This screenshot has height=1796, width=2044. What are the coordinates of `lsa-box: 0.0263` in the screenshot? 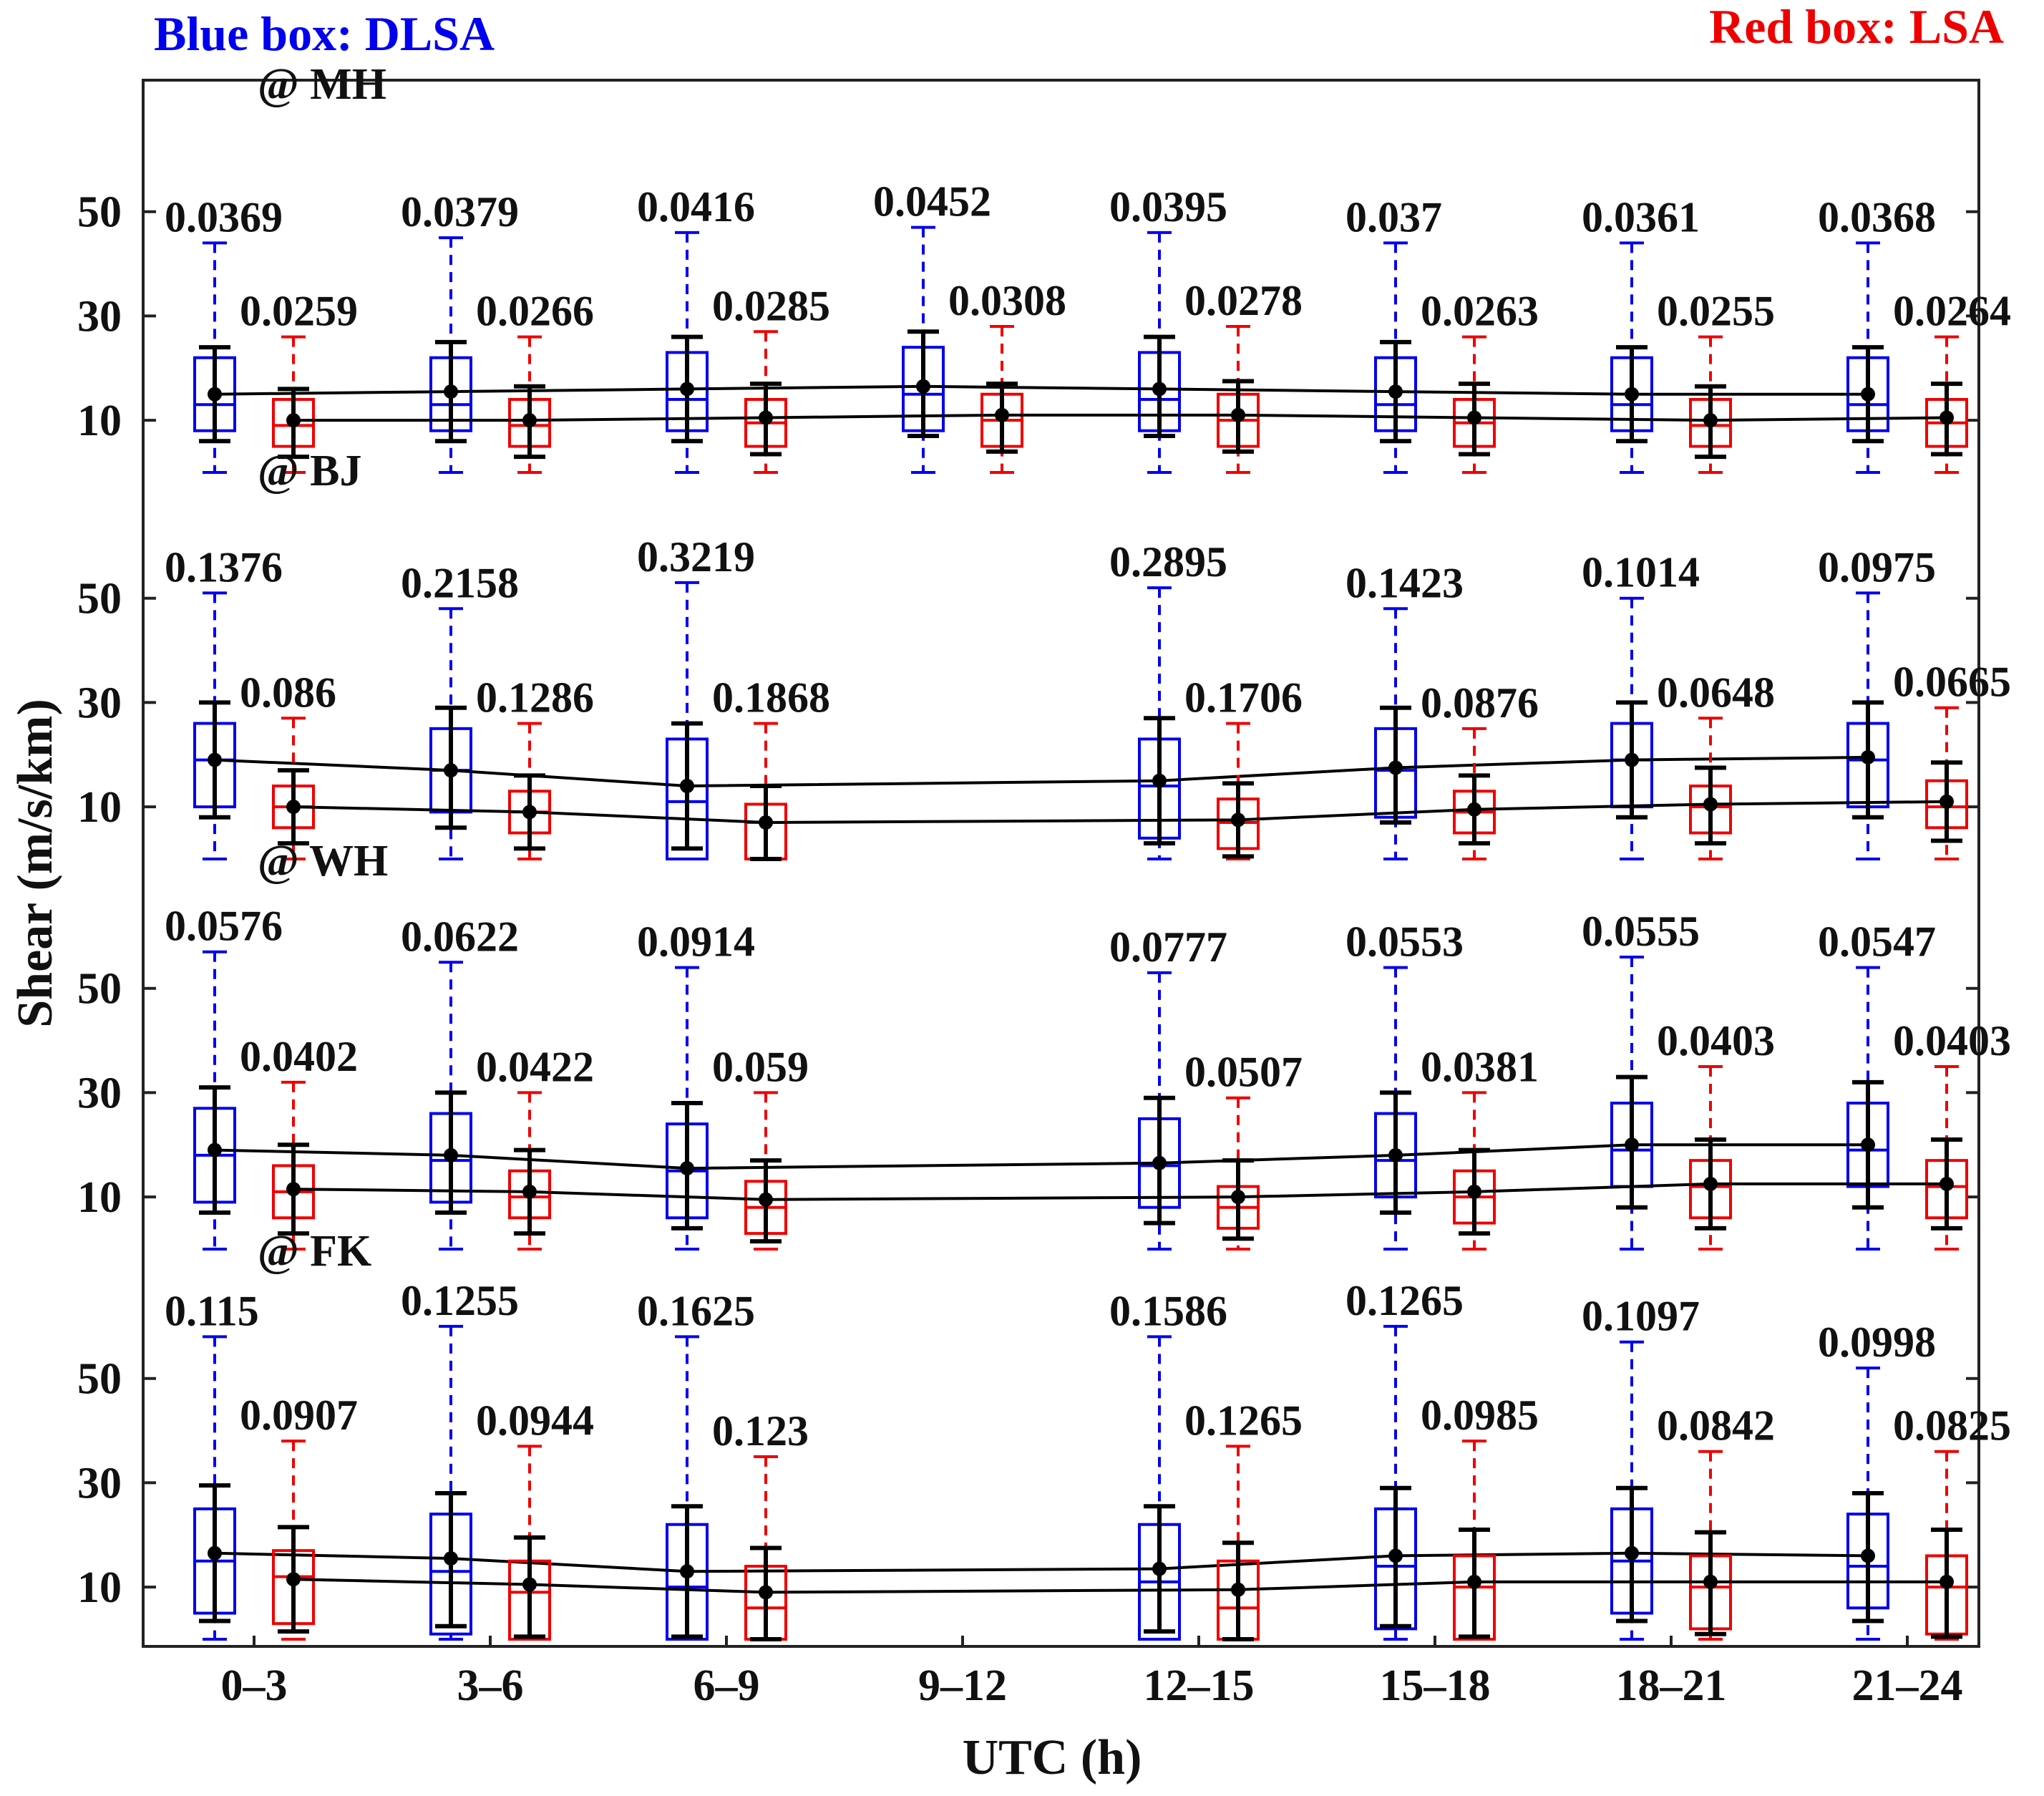 It's located at (1480, 381).